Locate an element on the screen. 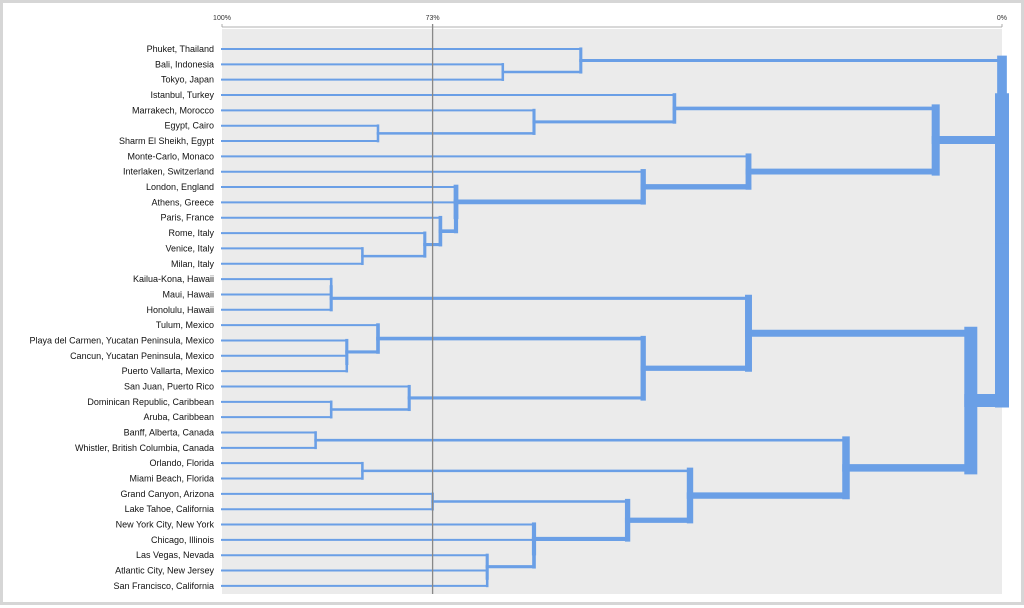 The height and width of the screenshot is (608, 1024). leaf-label: Egypt, Cairo is located at coordinates (189, 126).